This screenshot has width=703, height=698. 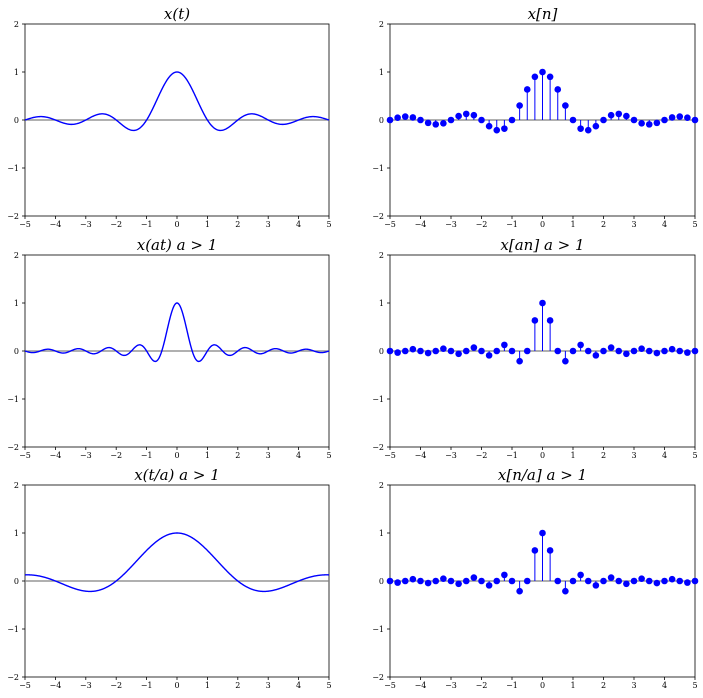 I want to click on subplot-title: x(t), so click(x=177, y=14).